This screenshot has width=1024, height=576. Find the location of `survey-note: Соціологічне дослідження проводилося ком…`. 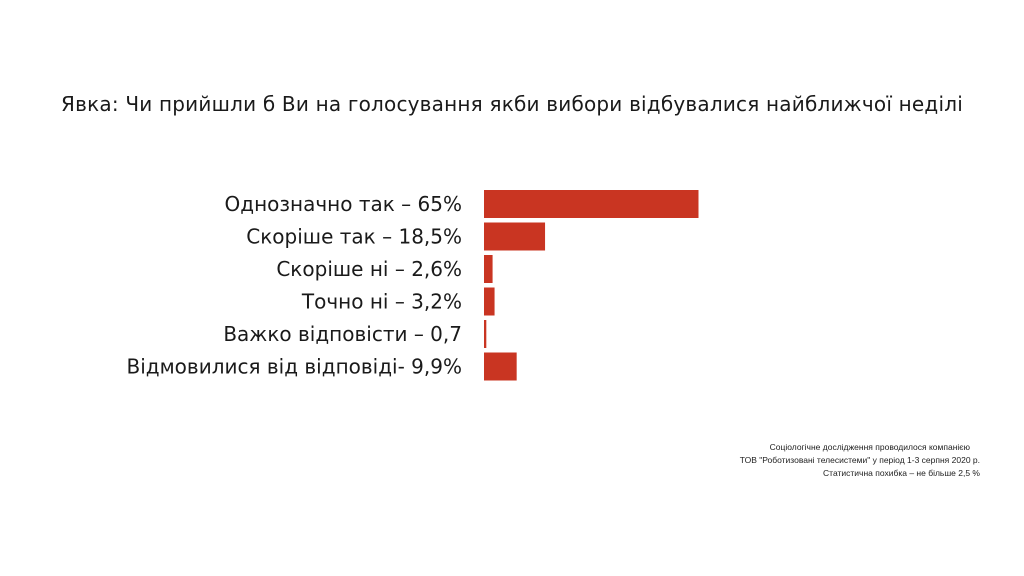

survey-note: Соціологічне дослідження проводилося ком… is located at coordinates (860, 460).